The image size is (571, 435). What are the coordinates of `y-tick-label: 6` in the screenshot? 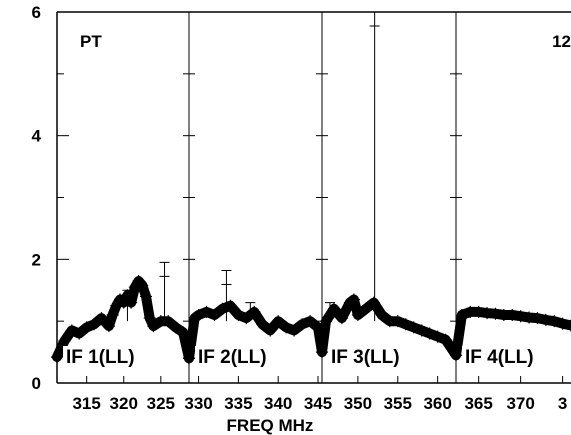 It's located at (36, 12).